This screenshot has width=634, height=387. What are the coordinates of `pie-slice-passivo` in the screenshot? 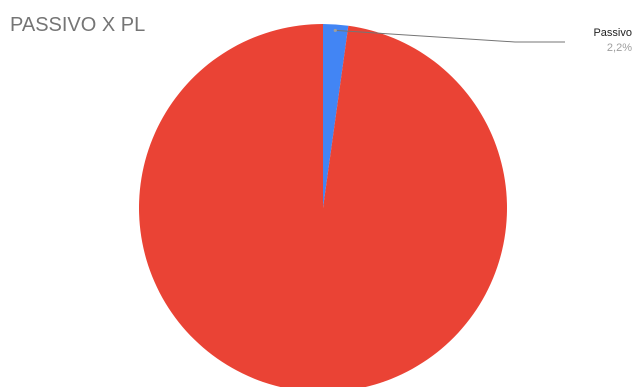 It's located at (336, 116).